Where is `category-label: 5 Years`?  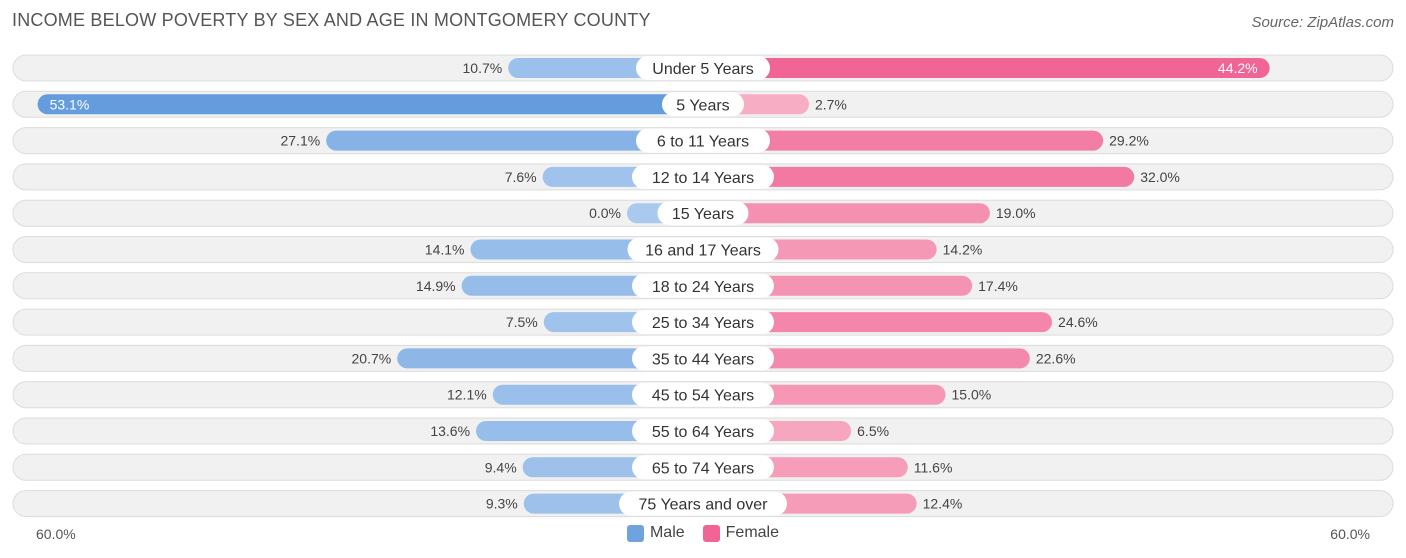 category-label: 5 Years is located at coordinates (702, 105).